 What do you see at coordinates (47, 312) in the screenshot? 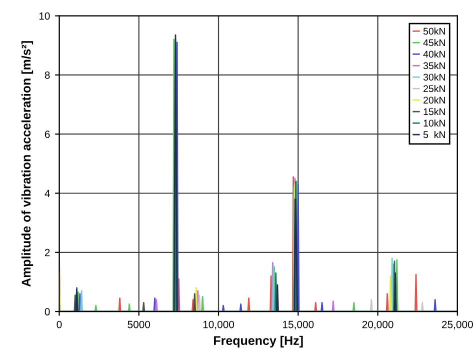
I see `y-tick-label: 0` at bounding box center [47, 312].